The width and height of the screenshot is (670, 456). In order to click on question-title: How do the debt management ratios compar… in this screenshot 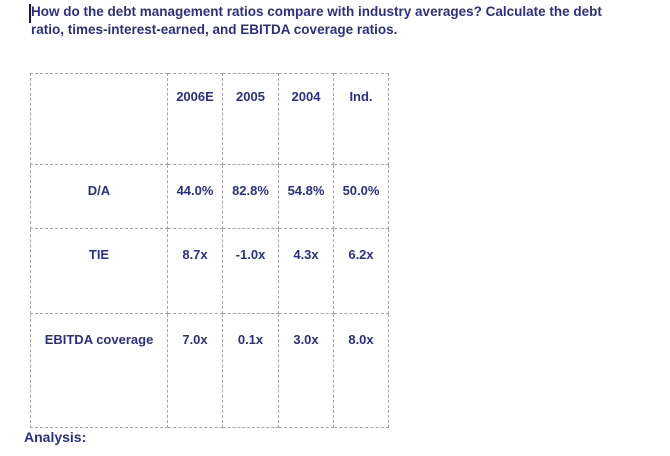, I will do `click(347, 21)`.